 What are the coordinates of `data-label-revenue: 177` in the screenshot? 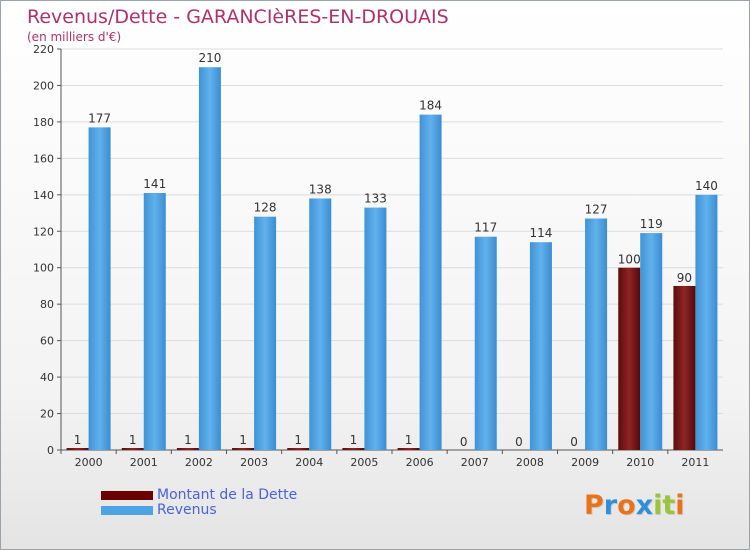 It's located at (99, 118).